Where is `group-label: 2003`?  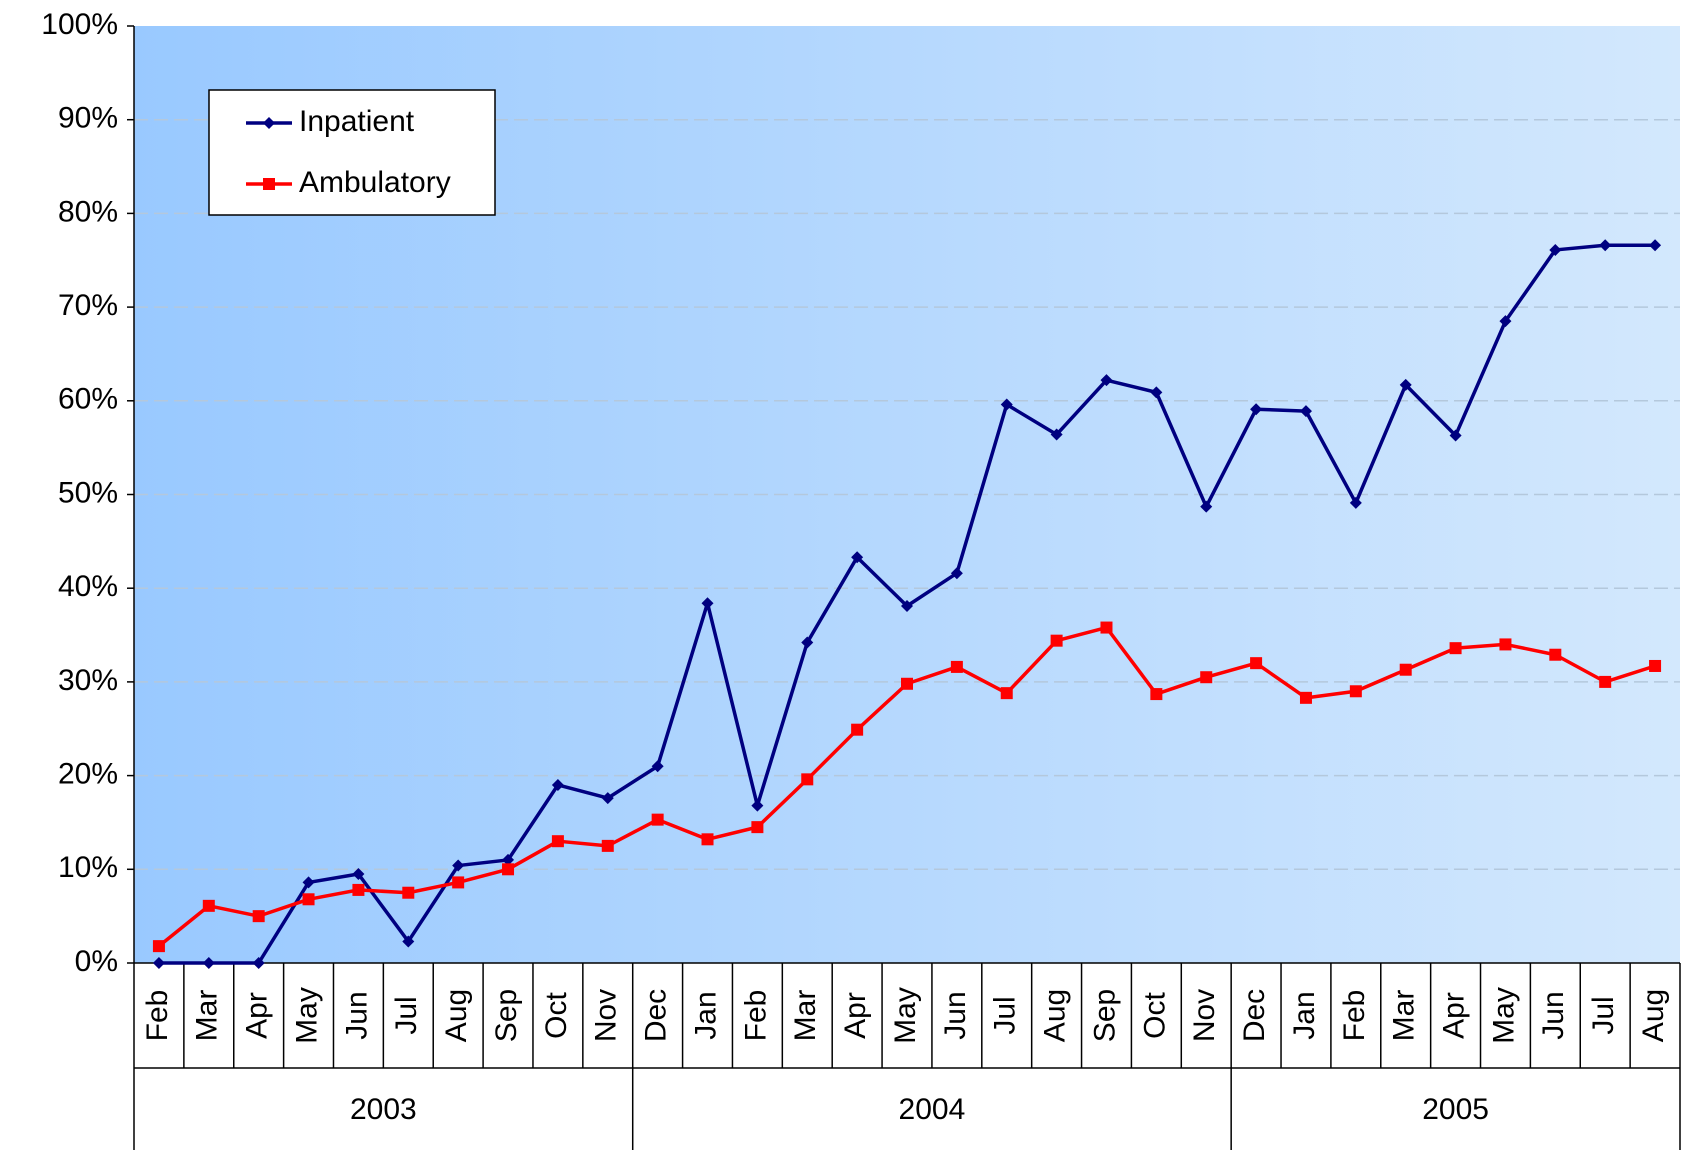
group-label: 2003 is located at coordinates (383, 1109).